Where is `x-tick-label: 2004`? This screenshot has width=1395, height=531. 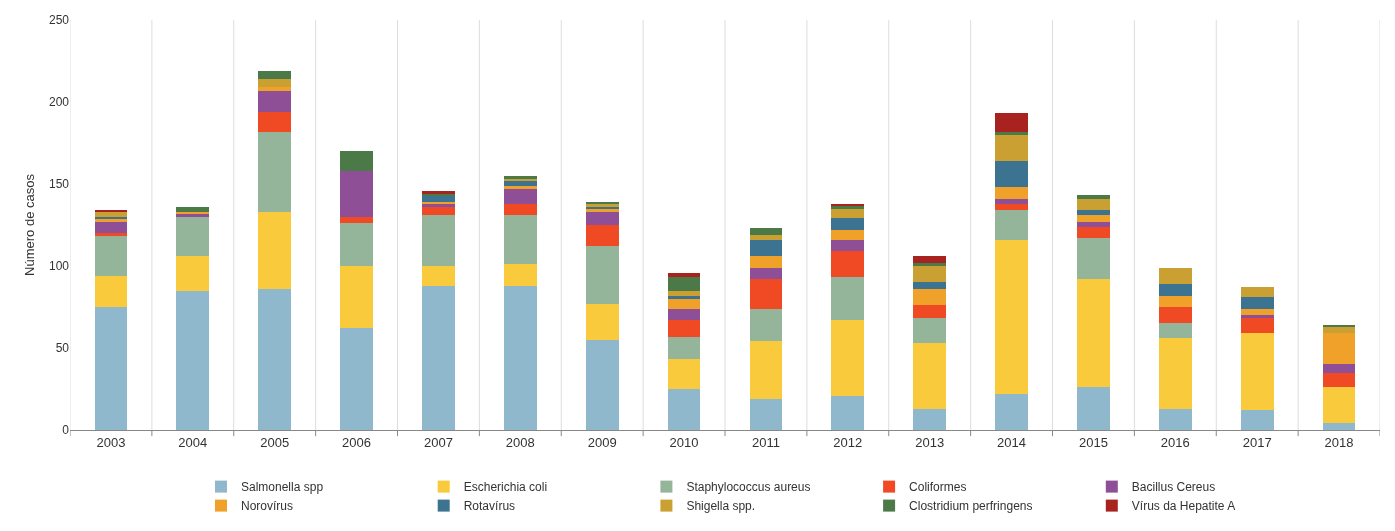
x-tick-label: 2004 is located at coordinates (193, 442).